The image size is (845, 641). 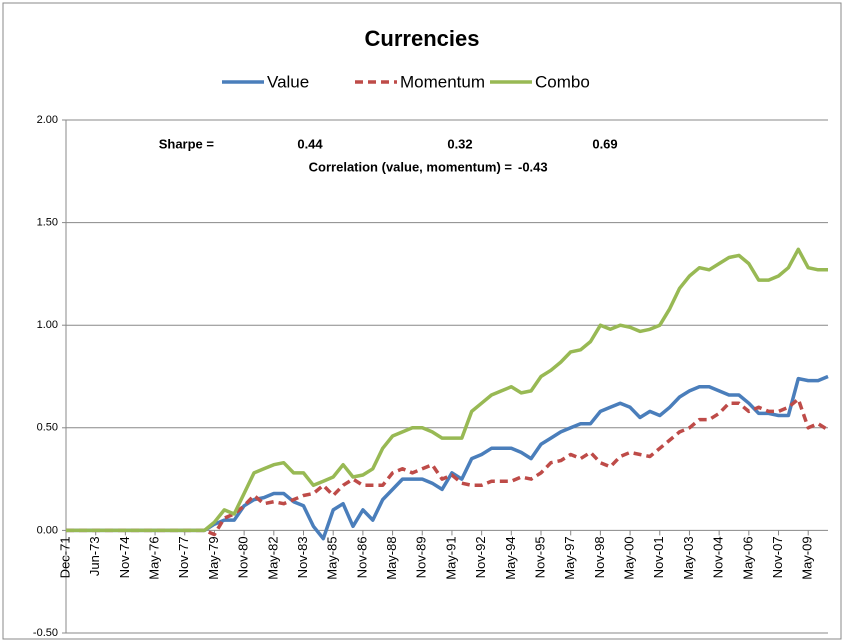 I want to click on x-tick-label: Nov-74, so click(x=124, y=557).